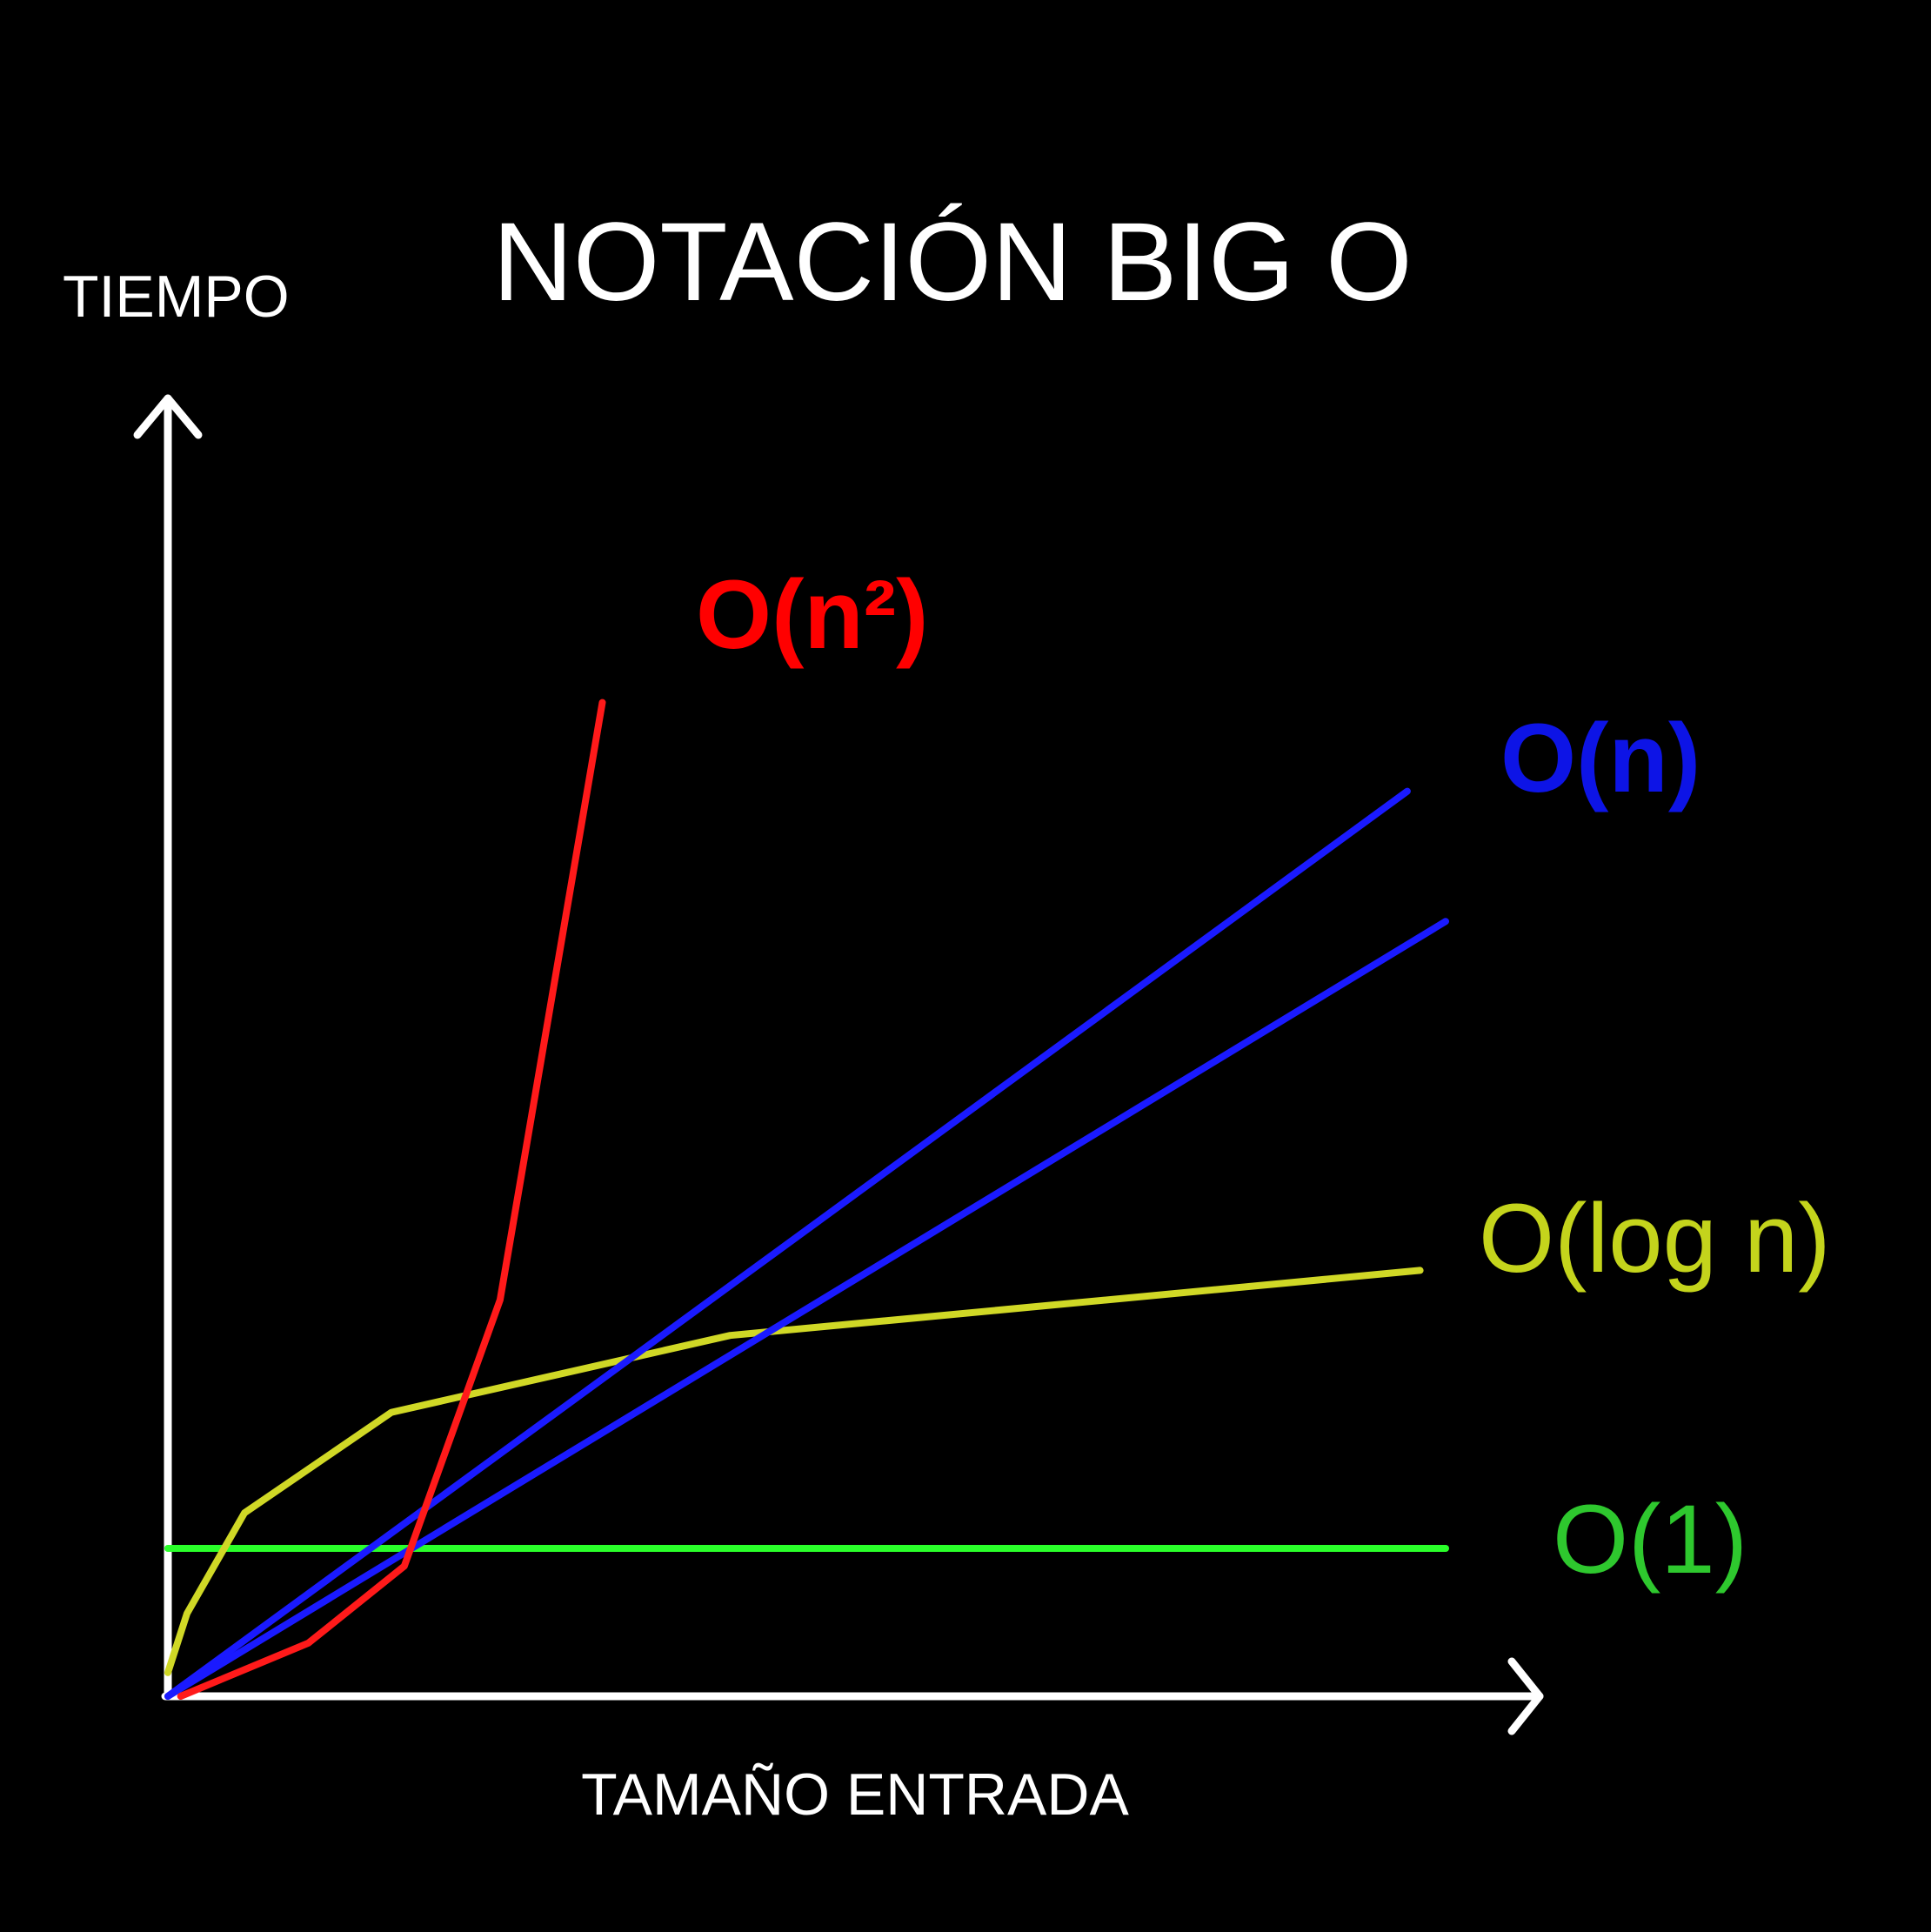 This screenshot has height=1932, width=1931. What do you see at coordinates (1525, 1696) in the screenshot?
I see `x-axis-arrowhead` at bounding box center [1525, 1696].